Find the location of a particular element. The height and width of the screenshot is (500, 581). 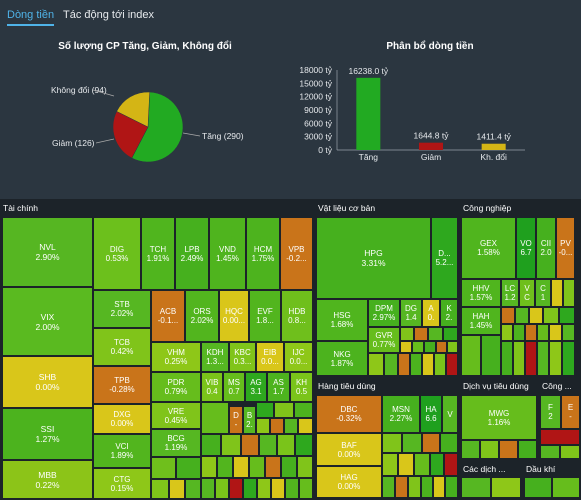

stock-cell-cii: CII 2.0 is located at coordinates (546, 248).